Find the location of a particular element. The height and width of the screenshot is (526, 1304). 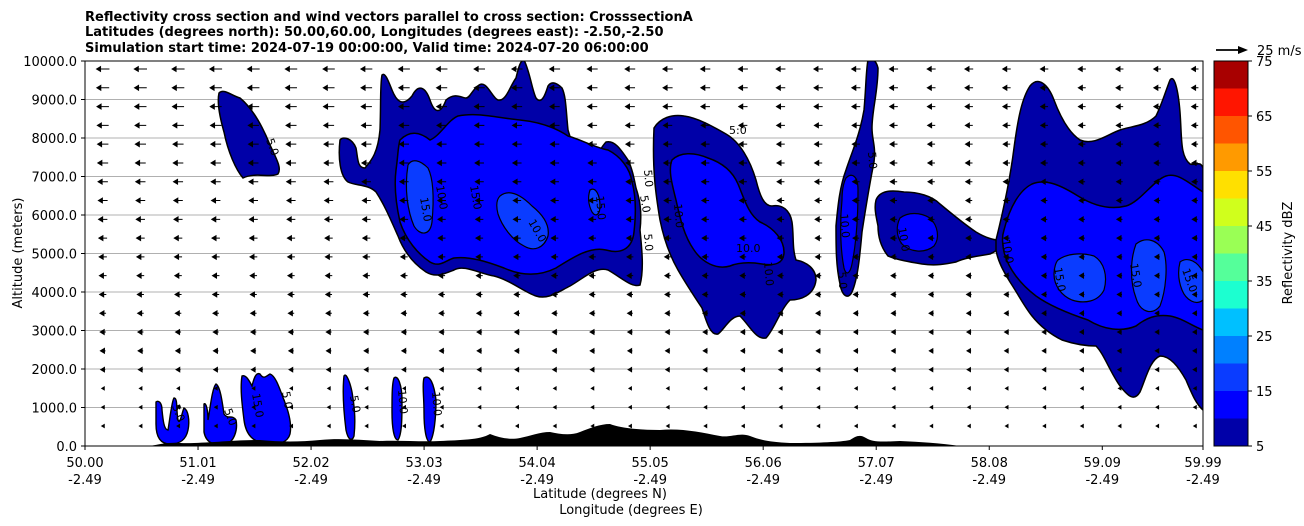

contour-label: 15.0 is located at coordinates (257, 405).